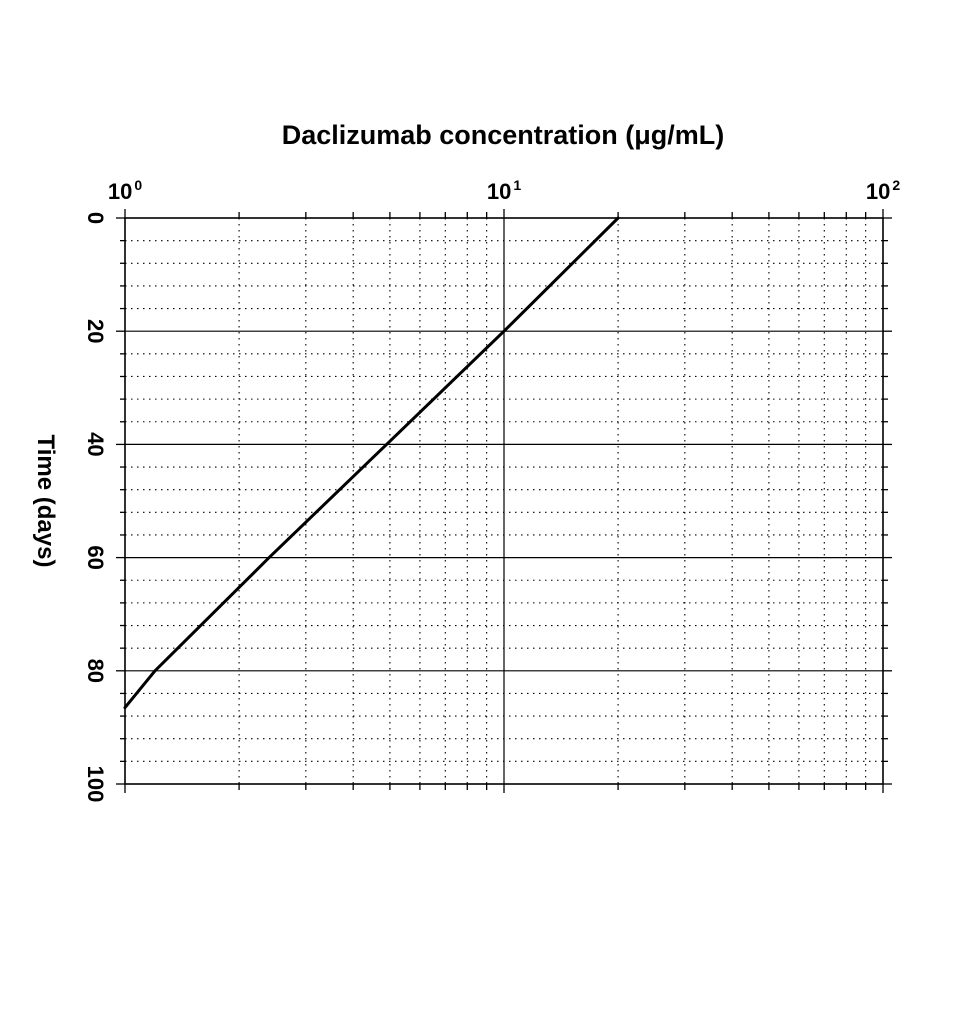  What do you see at coordinates (95, 671) in the screenshot?
I see `y-tick-label: 80` at bounding box center [95, 671].